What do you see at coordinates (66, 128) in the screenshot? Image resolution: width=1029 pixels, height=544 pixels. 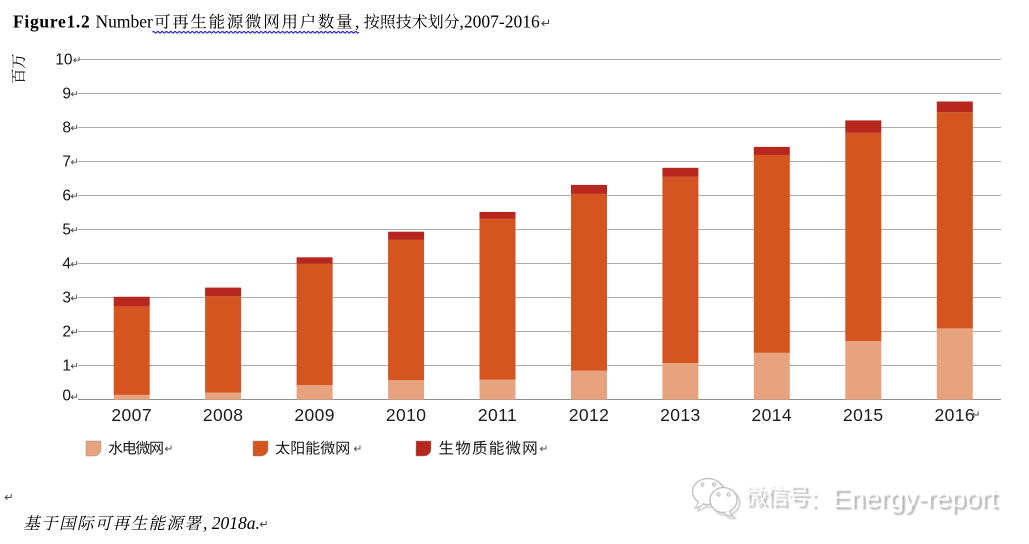 I see `svg-text: 8` at bounding box center [66, 128].